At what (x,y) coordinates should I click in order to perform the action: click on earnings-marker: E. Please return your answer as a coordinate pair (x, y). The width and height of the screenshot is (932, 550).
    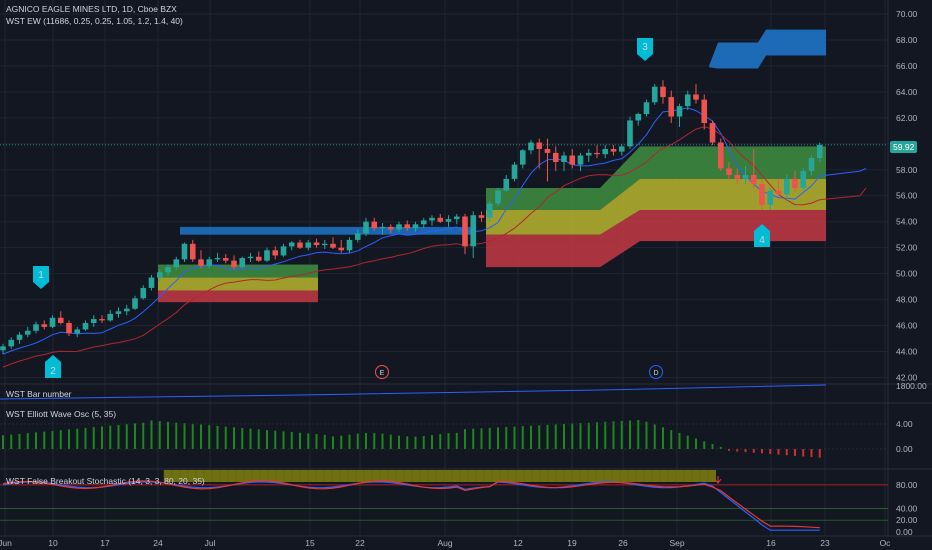
    Looking at the image, I should click on (382, 372).